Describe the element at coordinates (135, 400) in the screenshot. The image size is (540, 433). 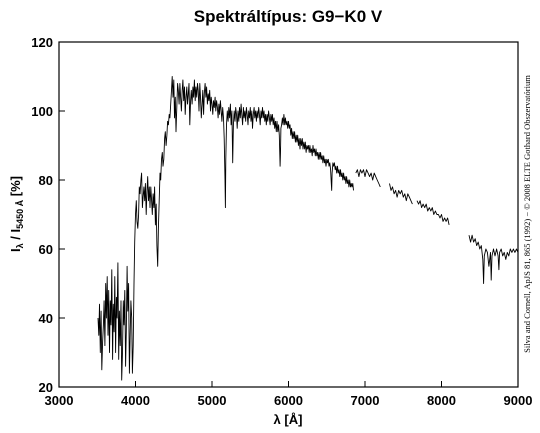
I see `x-tick-label: 4000` at that location.